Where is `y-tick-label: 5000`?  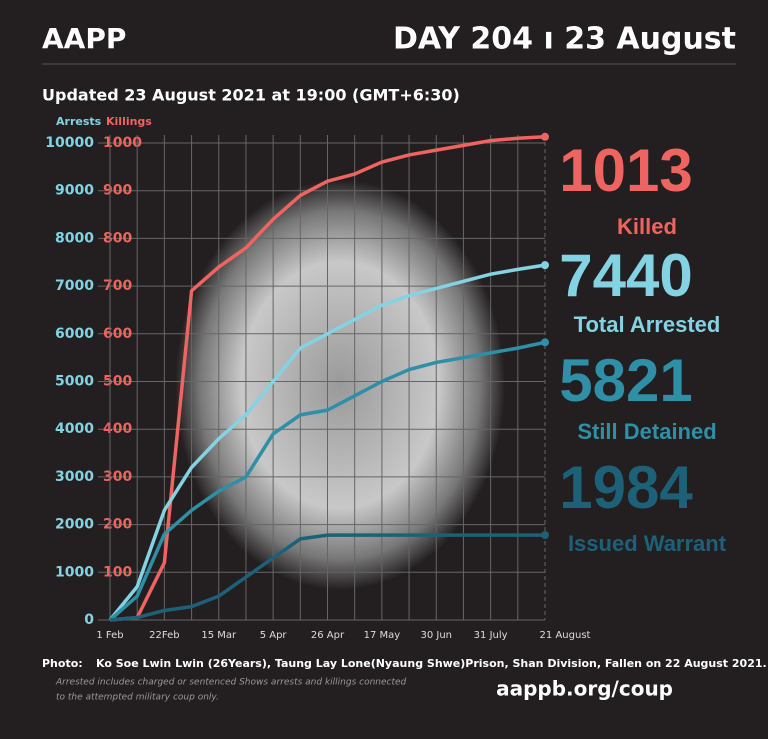 y-tick-label: 5000 is located at coordinates (74, 382).